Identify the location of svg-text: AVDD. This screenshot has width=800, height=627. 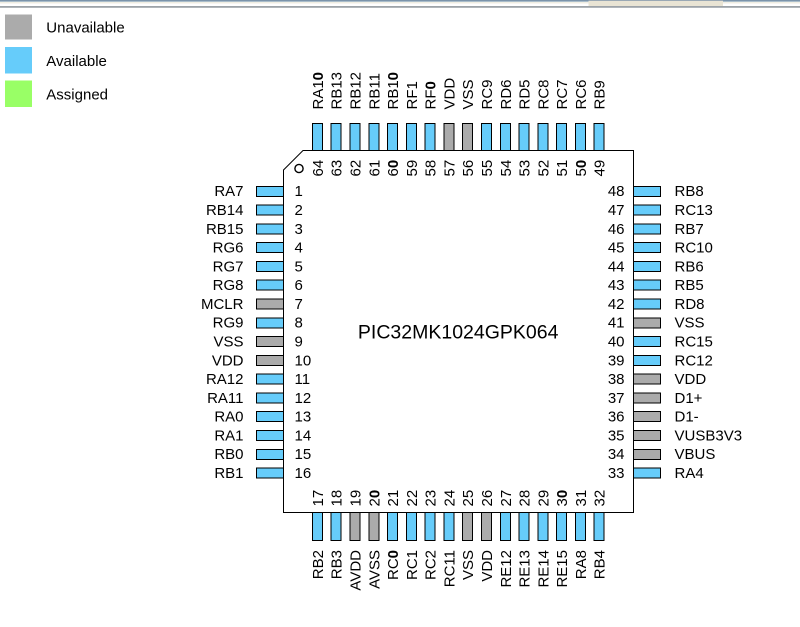
(356, 570).